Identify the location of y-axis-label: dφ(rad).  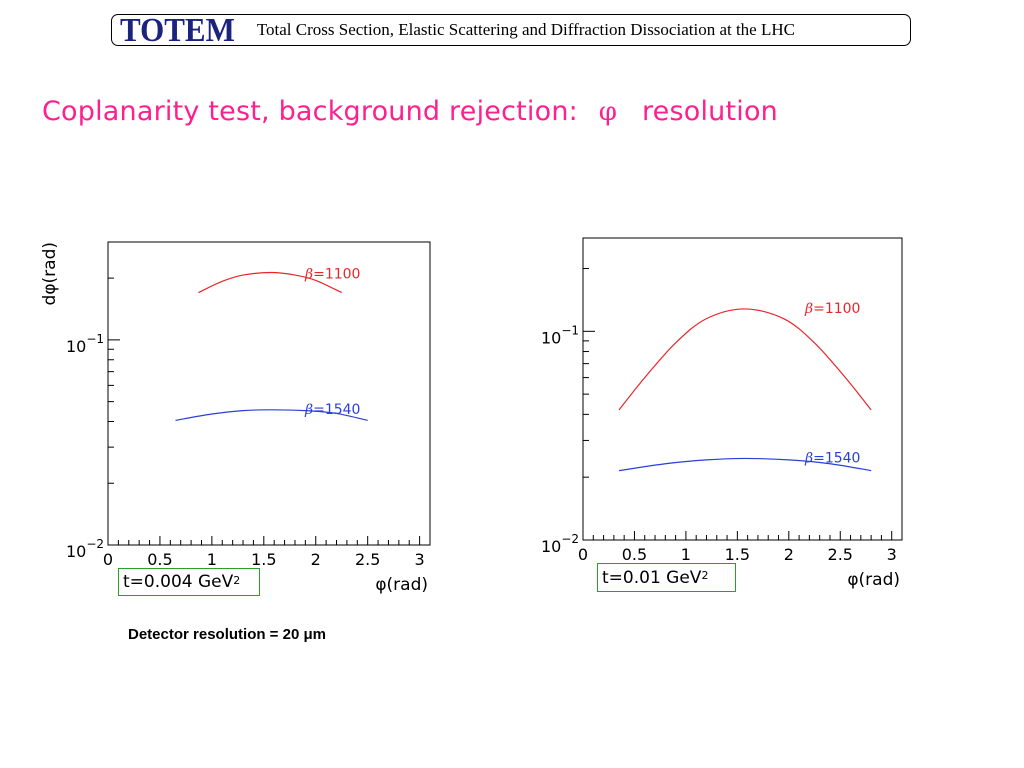
(50, 273).